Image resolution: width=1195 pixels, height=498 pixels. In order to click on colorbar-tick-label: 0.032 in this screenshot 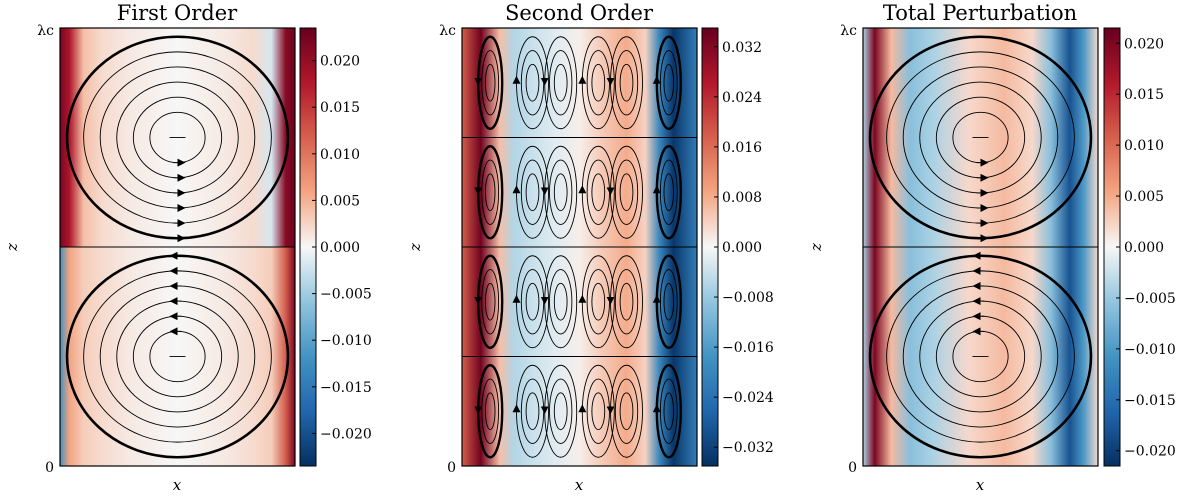, I will do `click(742, 48)`.